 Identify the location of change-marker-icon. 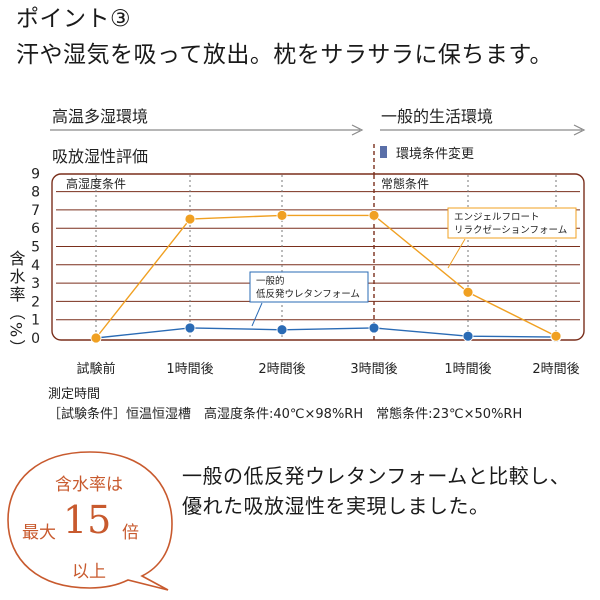
(383, 152).